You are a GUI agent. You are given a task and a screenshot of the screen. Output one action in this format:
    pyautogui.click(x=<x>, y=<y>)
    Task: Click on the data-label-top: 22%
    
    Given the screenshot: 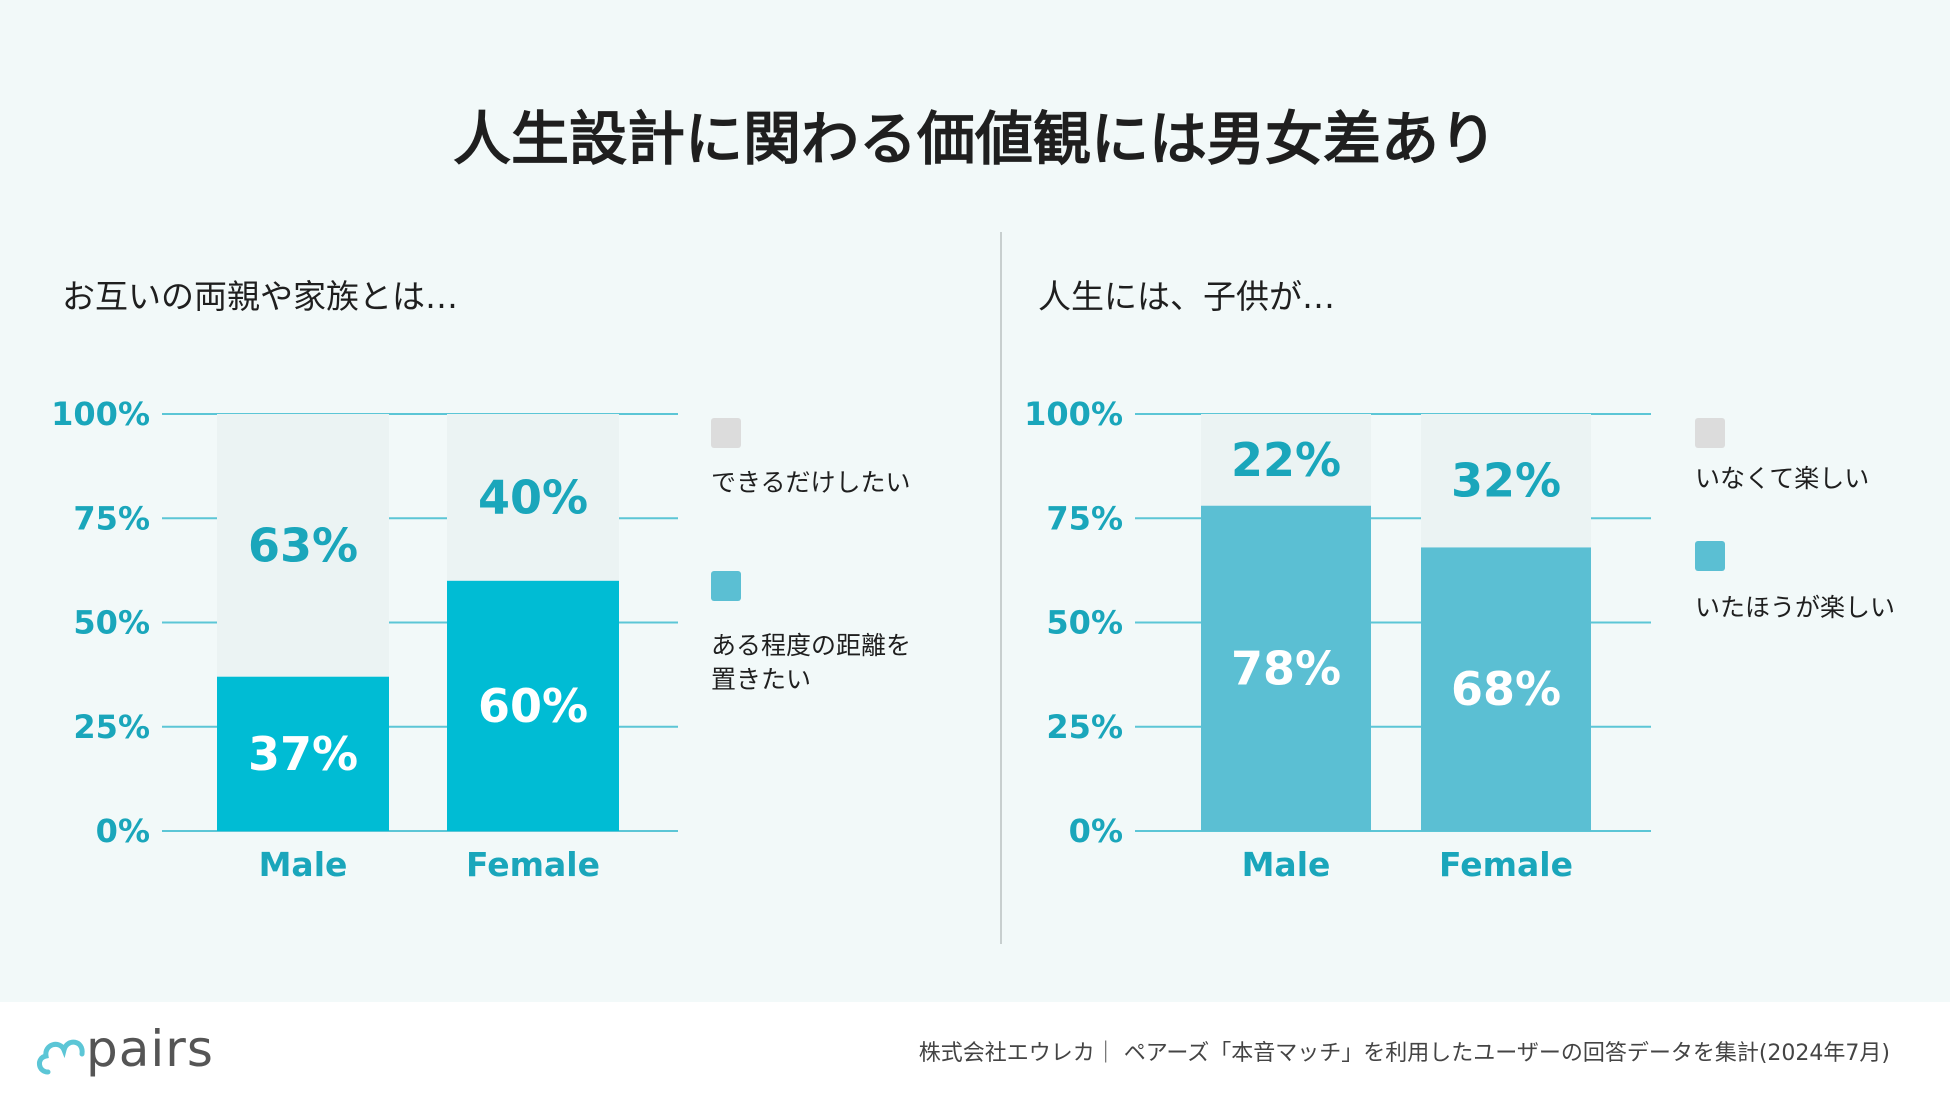 What is the action you would take?
    pyautogui.click(x=1286, y=460)
    